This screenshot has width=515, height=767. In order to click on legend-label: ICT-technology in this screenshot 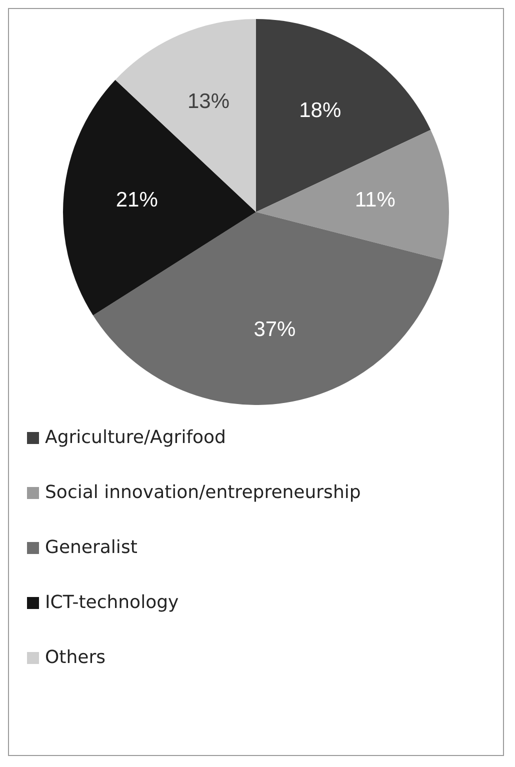, I will do `click(112, 602)`.